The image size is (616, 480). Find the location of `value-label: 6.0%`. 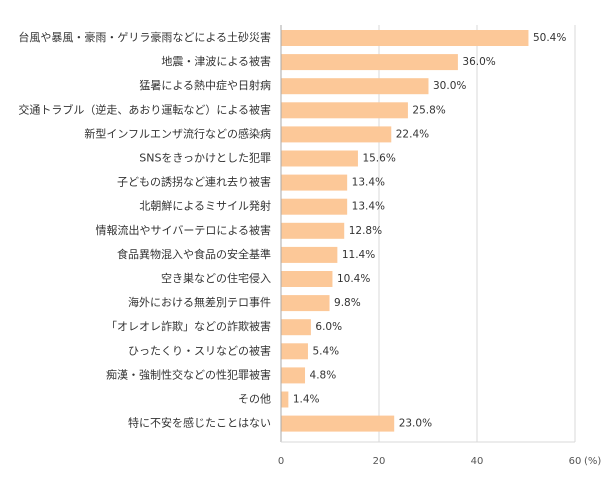

value-label: 6.0% is located at coordinates (328, 327).